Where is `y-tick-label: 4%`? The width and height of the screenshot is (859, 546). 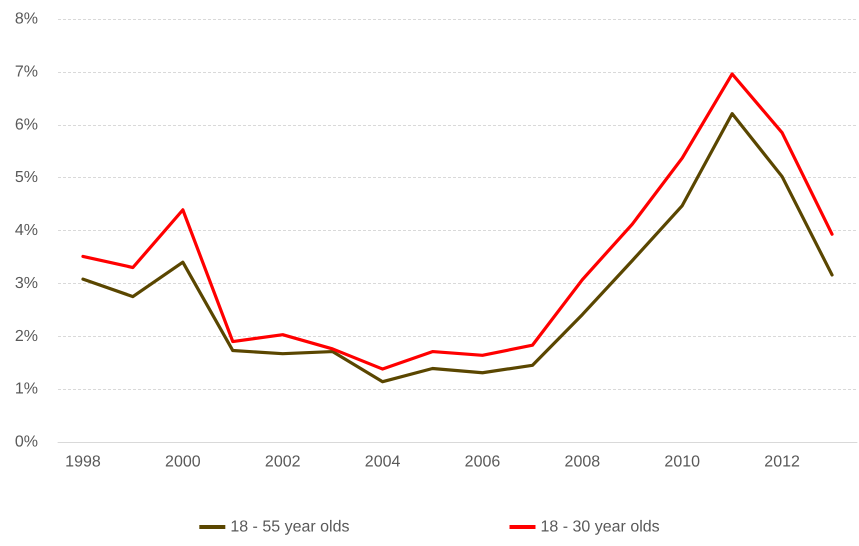 y-tick-label: 4% is located at coordinates (26, 230).